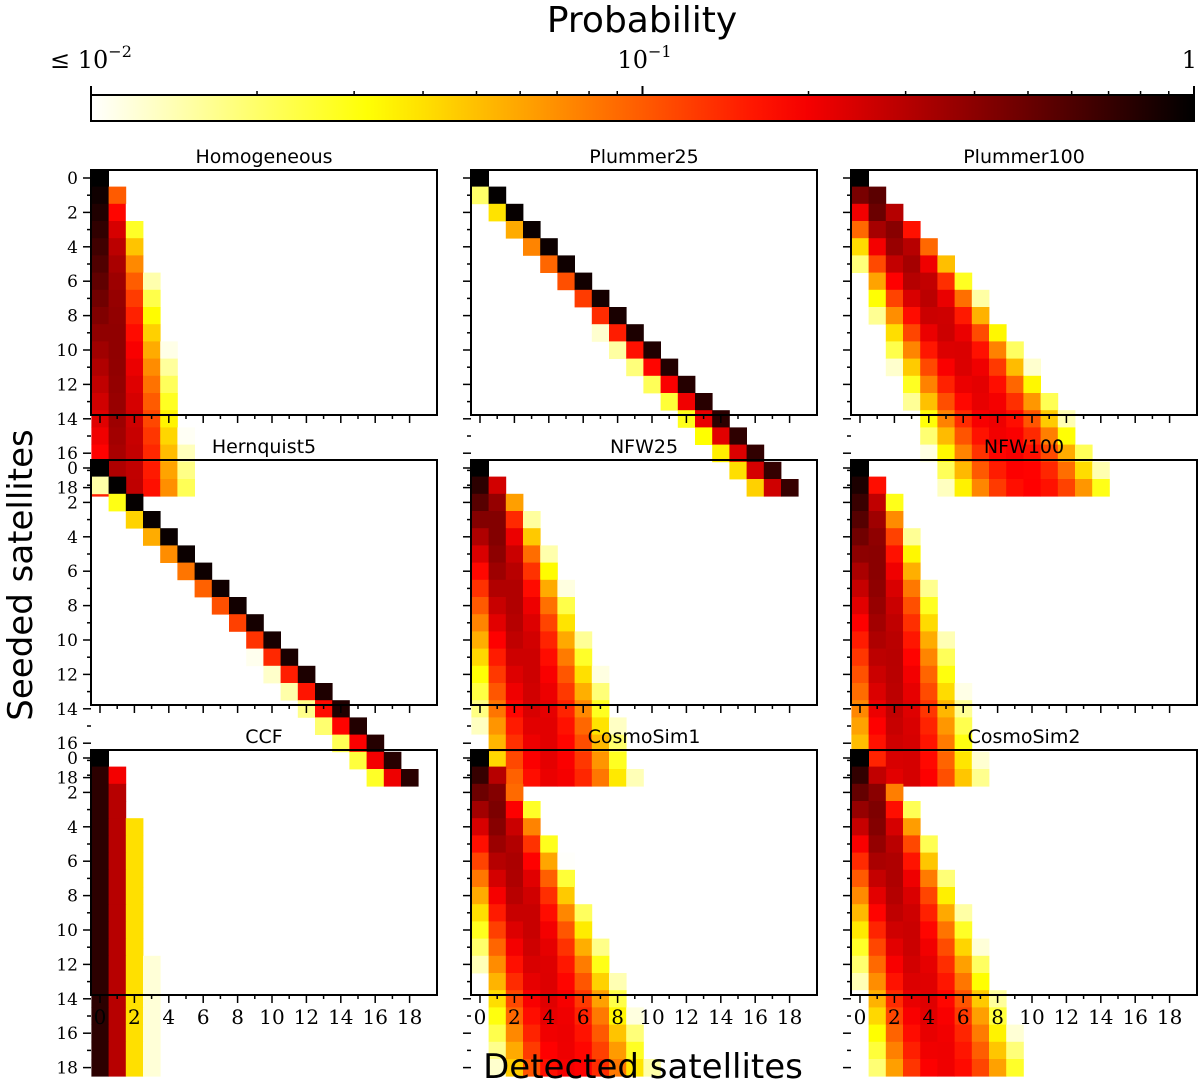  I want to click on colorbar-tick-exponent: −2, so click(120, 51).